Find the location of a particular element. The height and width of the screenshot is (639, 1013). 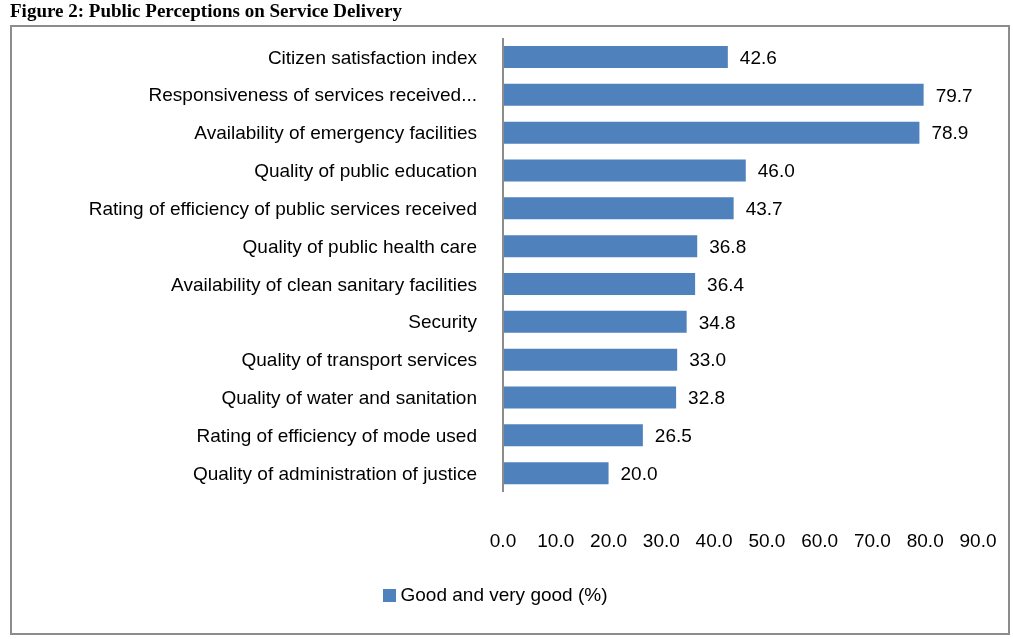

data-label: 32.8 is located at coordinates (707, 398).